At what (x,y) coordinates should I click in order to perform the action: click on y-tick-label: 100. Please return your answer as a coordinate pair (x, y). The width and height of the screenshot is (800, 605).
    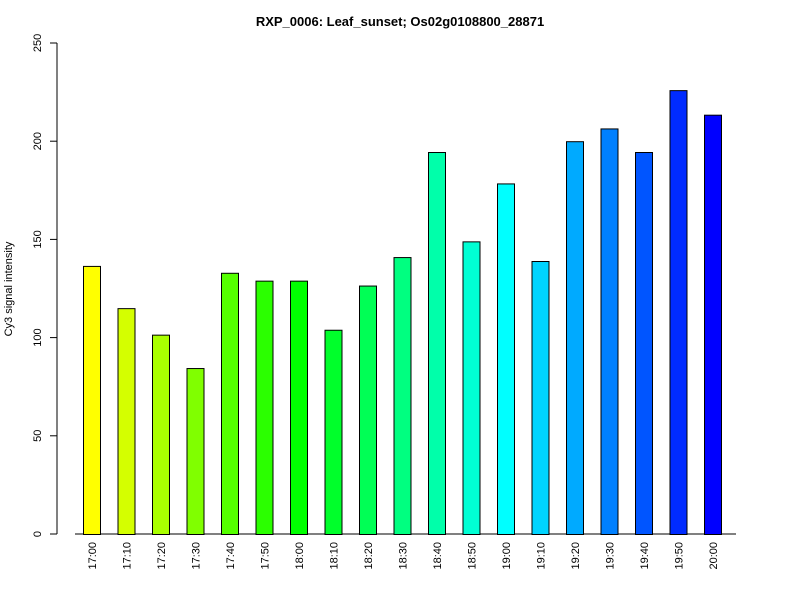
    Looking at the image, I should click on (38, 337).